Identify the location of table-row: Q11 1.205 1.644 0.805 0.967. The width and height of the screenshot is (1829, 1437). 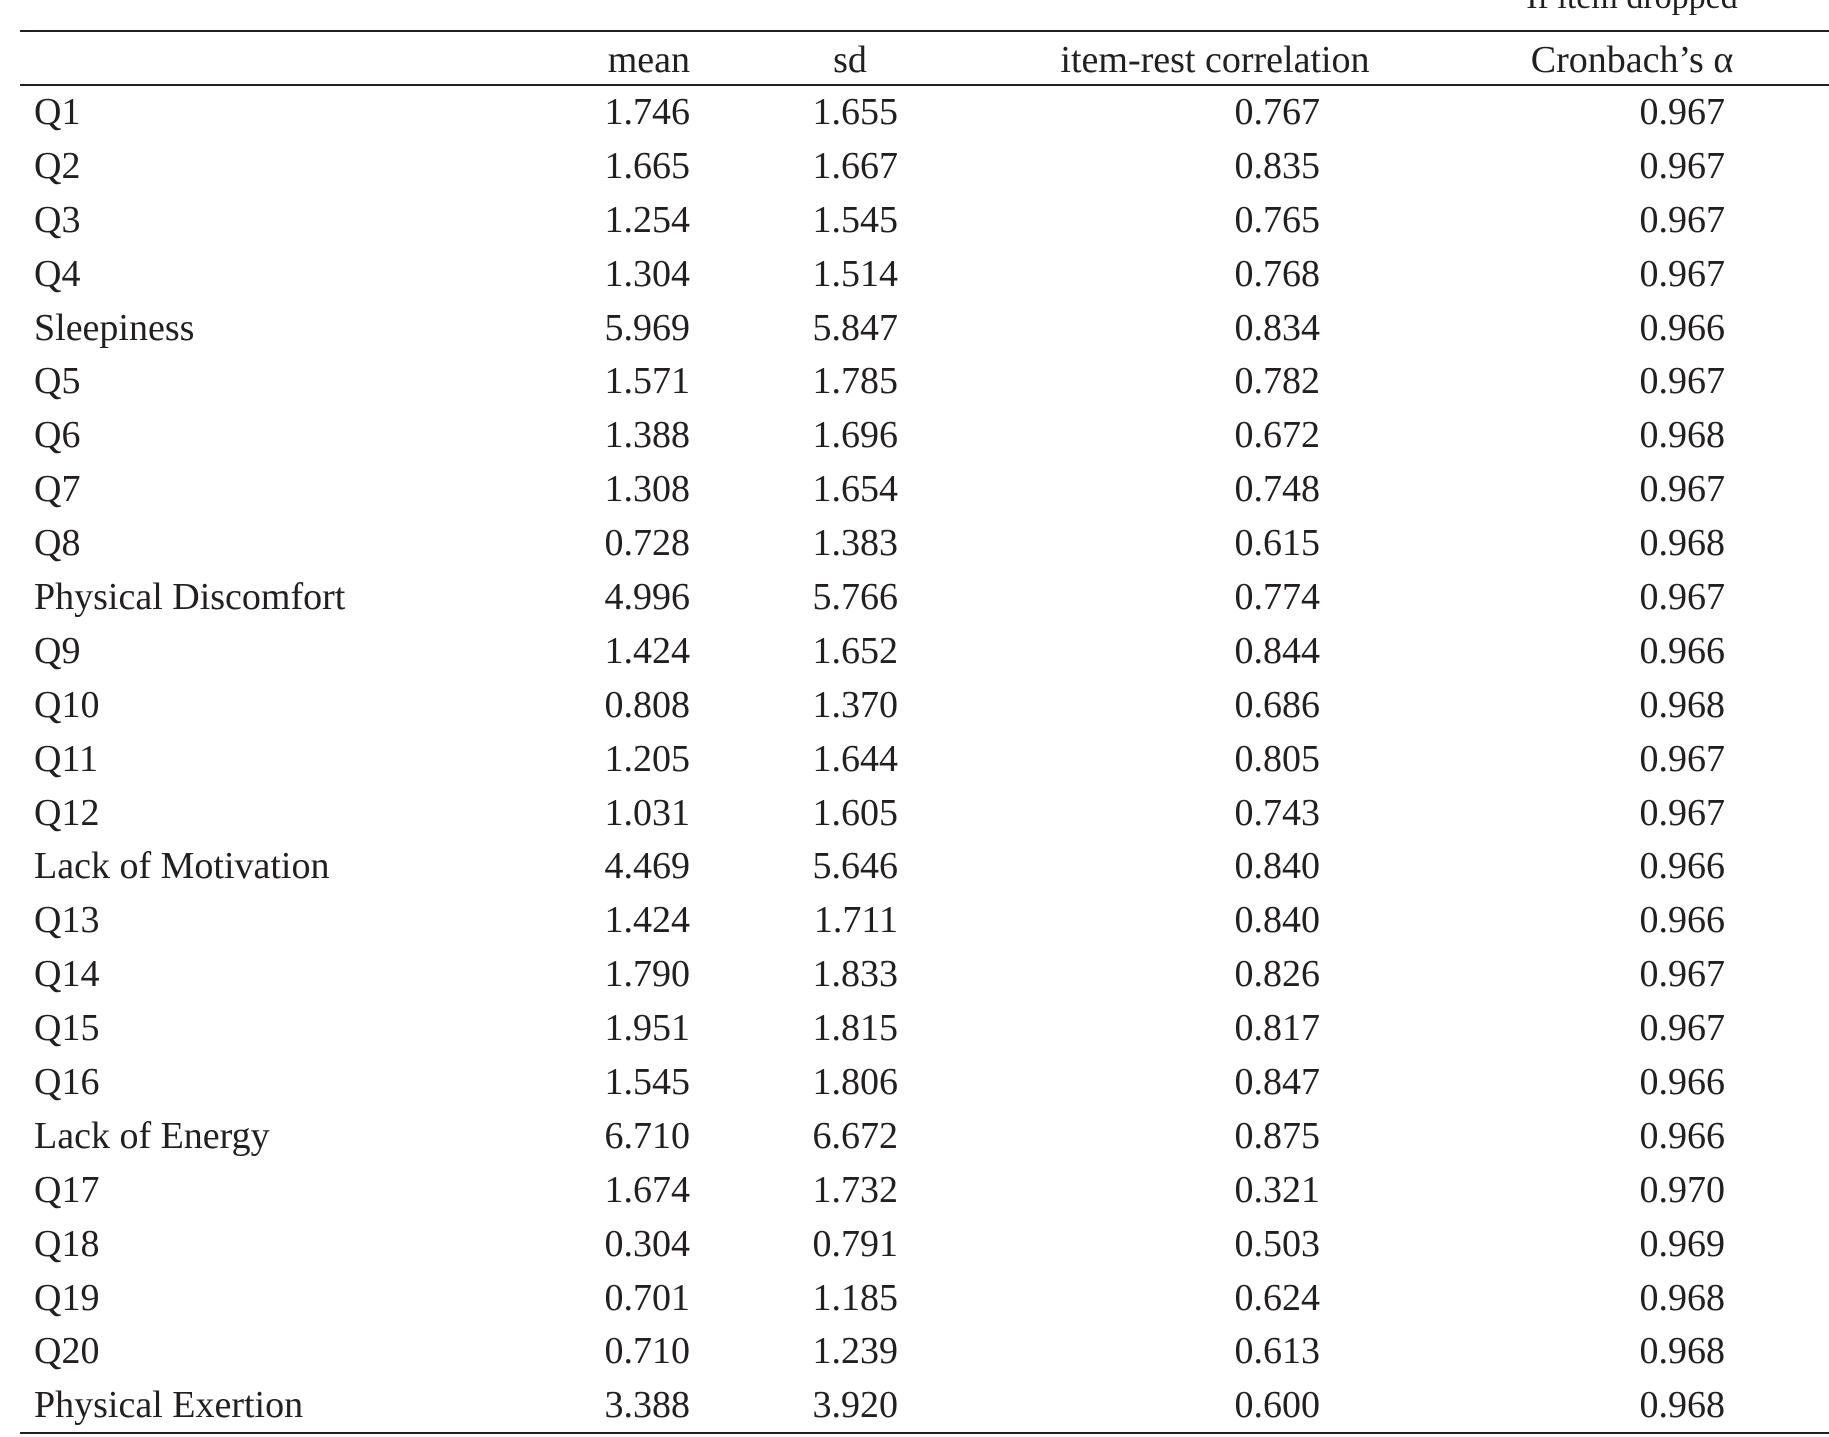
(914, 763).